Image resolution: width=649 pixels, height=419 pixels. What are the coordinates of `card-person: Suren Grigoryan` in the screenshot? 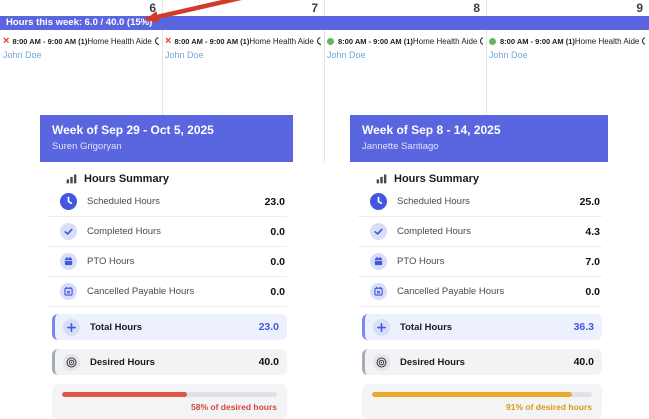 It's located at (87, 146).